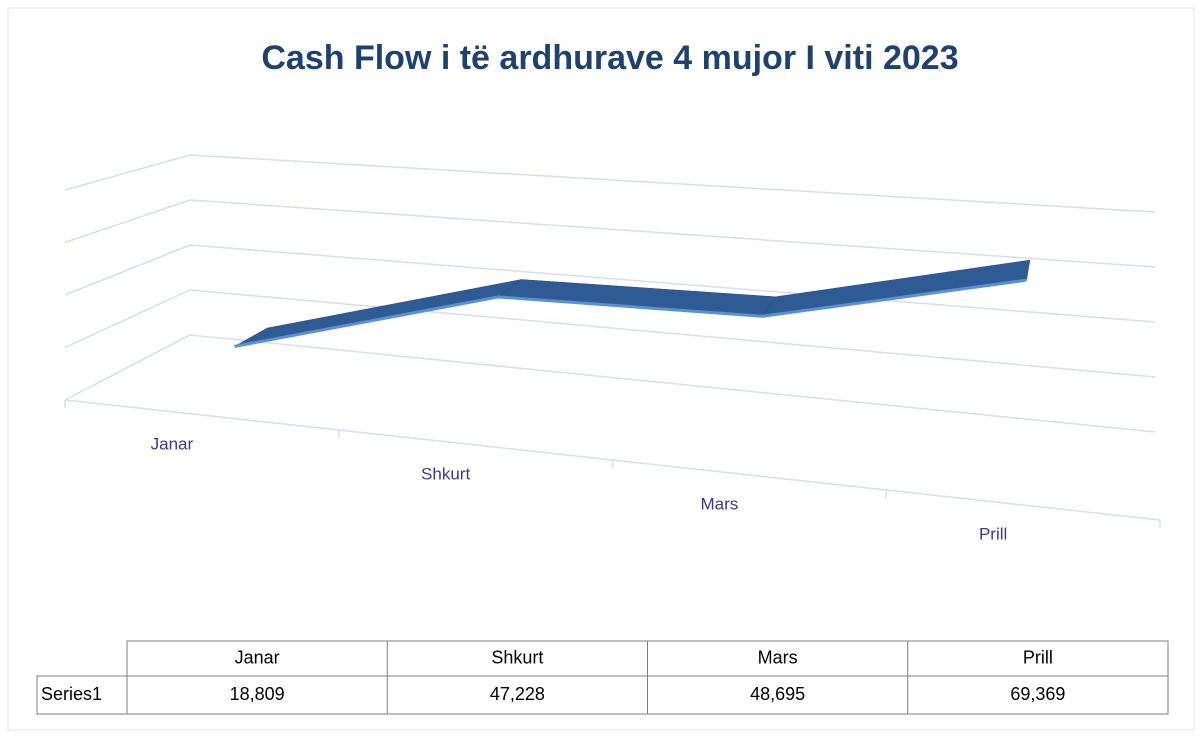 The height and width of the screenshot is (738, 1202). I want to click on x-tick-label: Mars, so click(719, 503).